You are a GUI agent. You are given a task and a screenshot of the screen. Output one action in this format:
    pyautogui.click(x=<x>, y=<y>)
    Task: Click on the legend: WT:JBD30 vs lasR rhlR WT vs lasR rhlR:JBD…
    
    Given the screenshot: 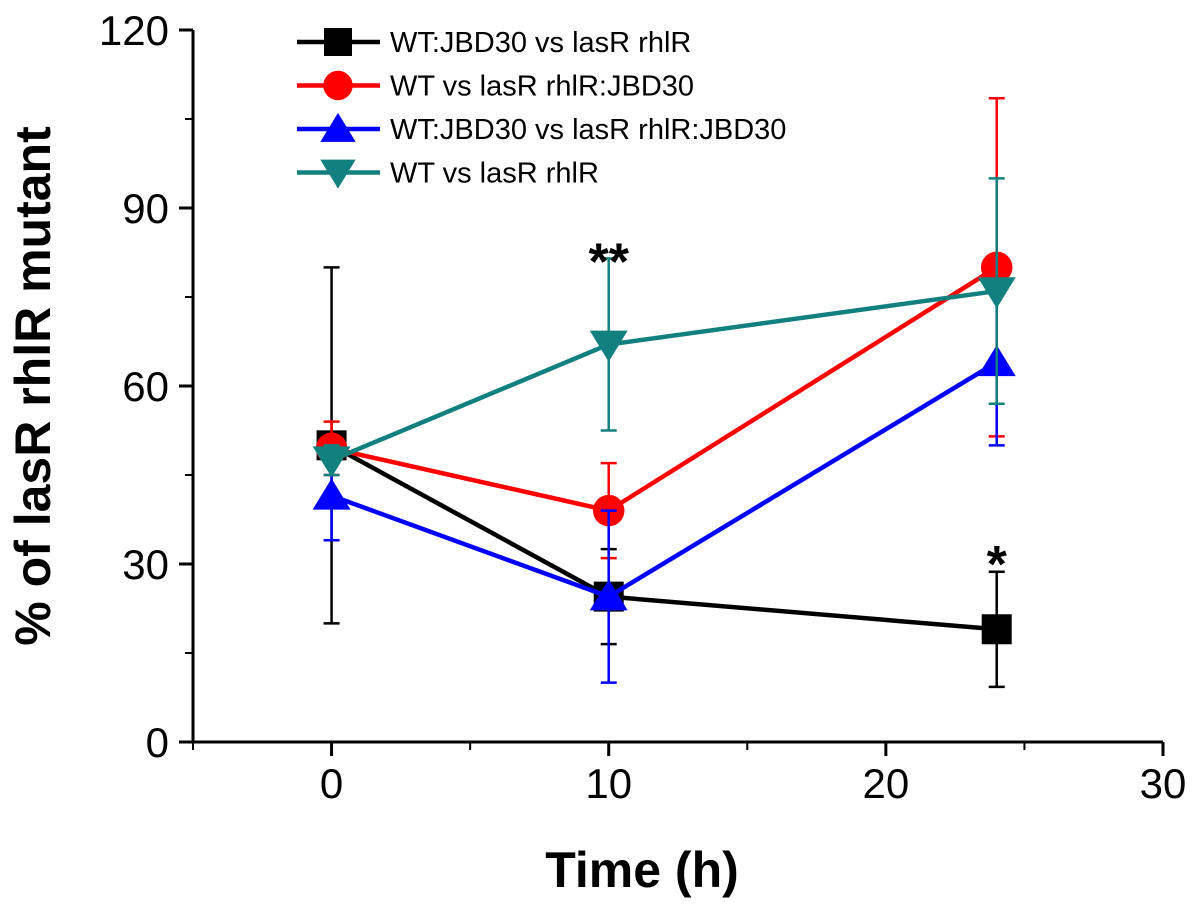 What is the action you would take?
    pyautogui.click(x=541, y=108)
    